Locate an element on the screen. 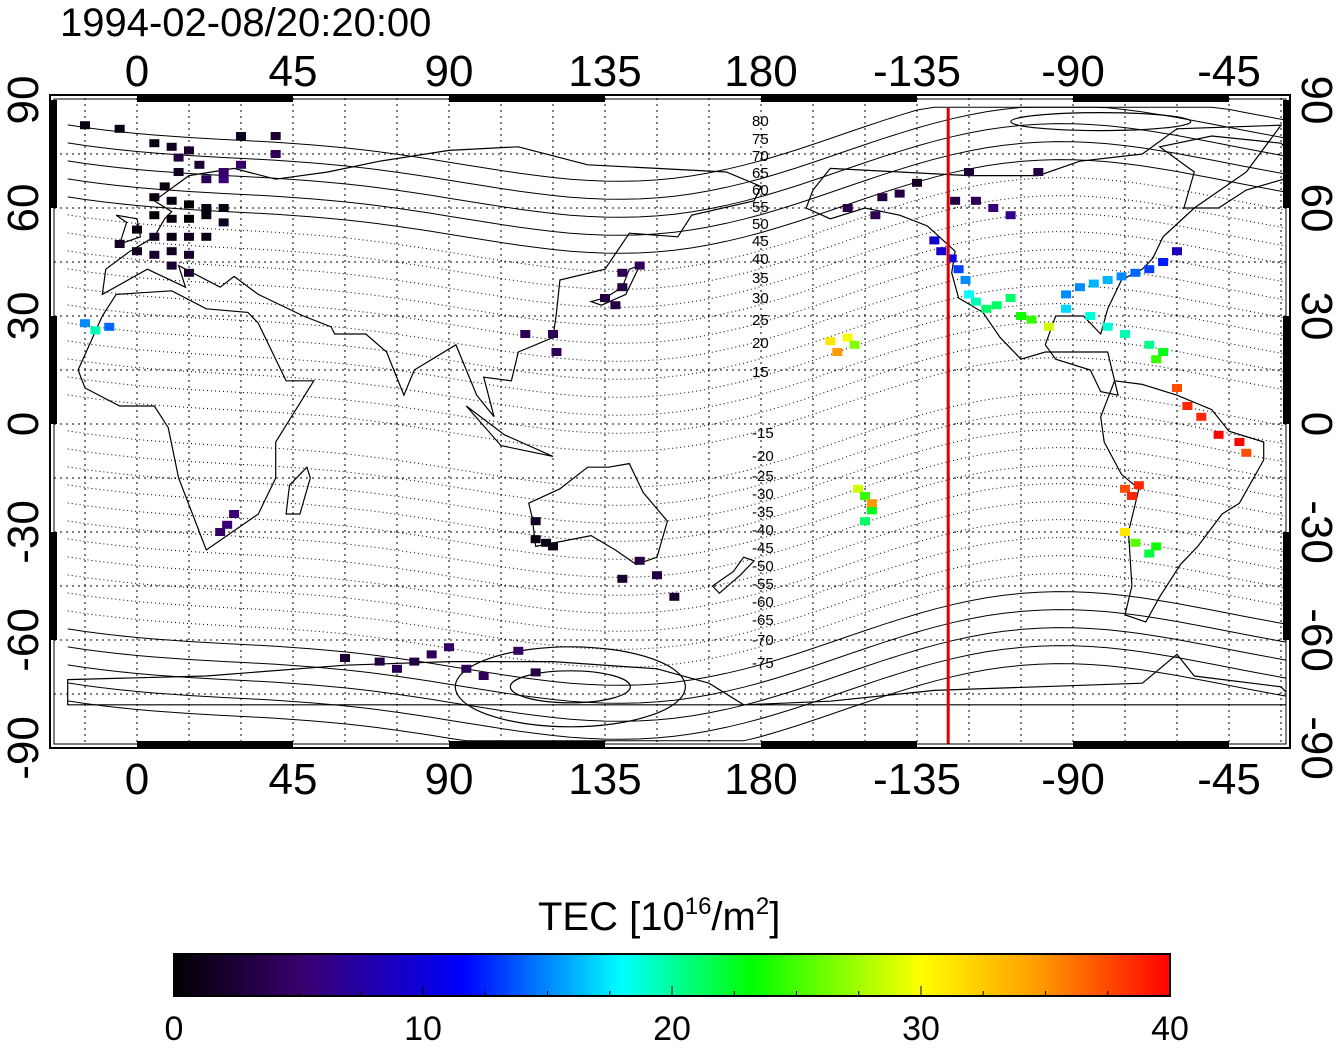  coast-britain is located at coordinates (128, 229).